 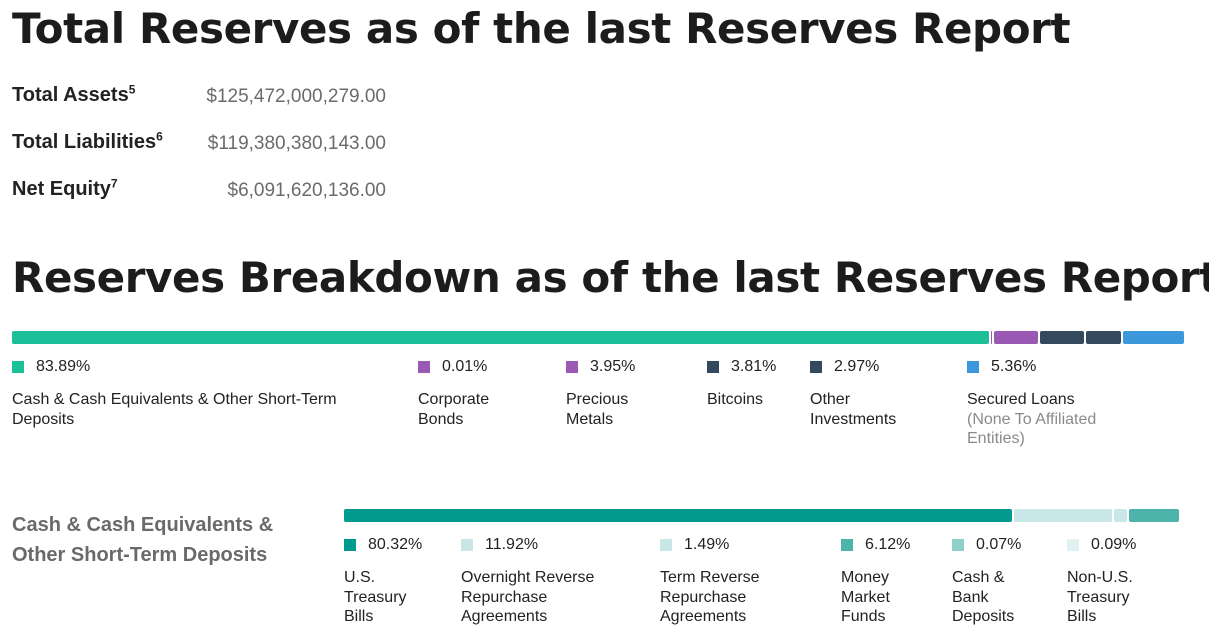 What do you see at coordinates (888, 544) in the screenshot?
I see `legend-pct: 6.12%` at bounding box center [888, 544].